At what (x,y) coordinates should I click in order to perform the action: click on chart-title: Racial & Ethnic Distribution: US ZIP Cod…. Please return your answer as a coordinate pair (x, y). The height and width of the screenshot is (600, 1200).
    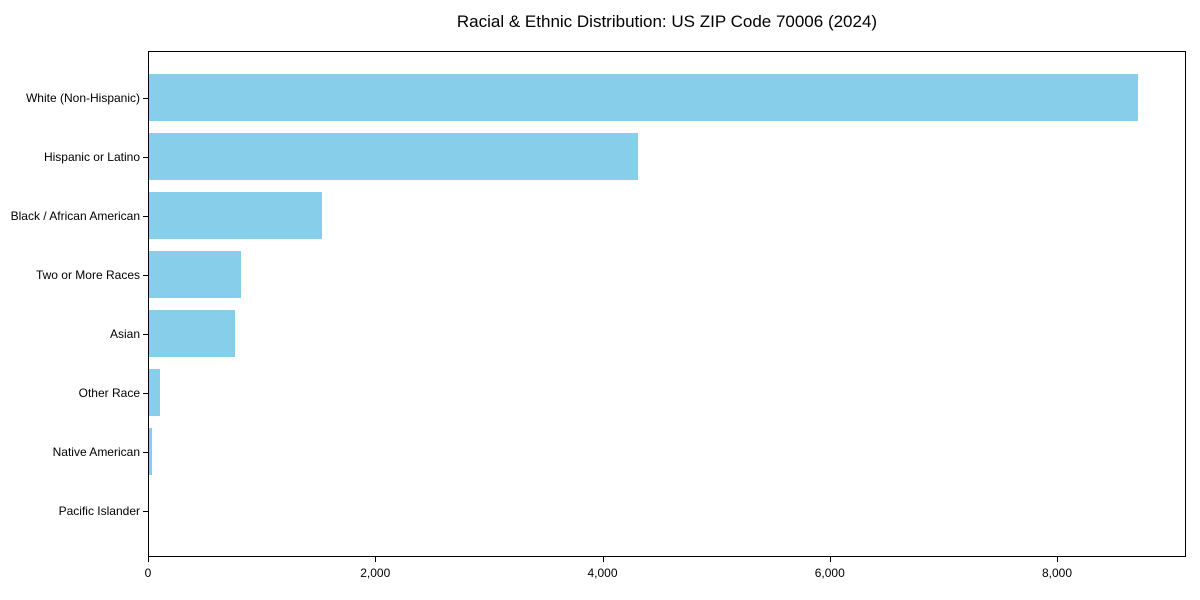
    Looking at the image, I should click on (667, 21).